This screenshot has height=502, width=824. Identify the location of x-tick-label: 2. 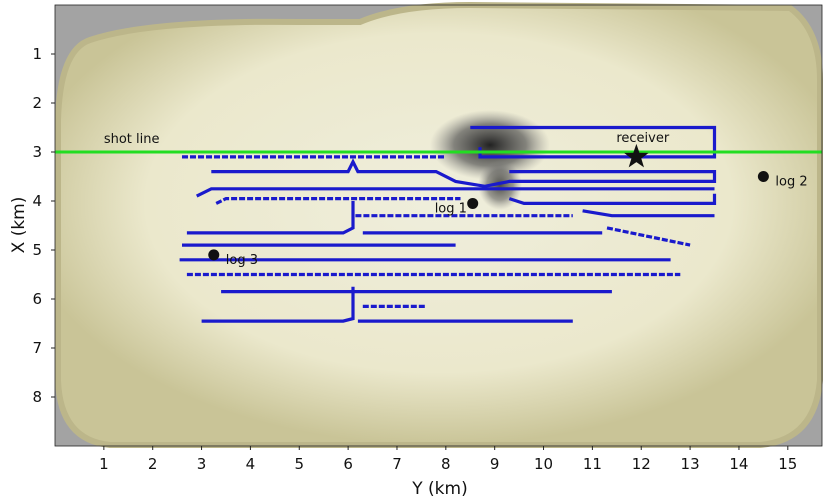
(153, 464).